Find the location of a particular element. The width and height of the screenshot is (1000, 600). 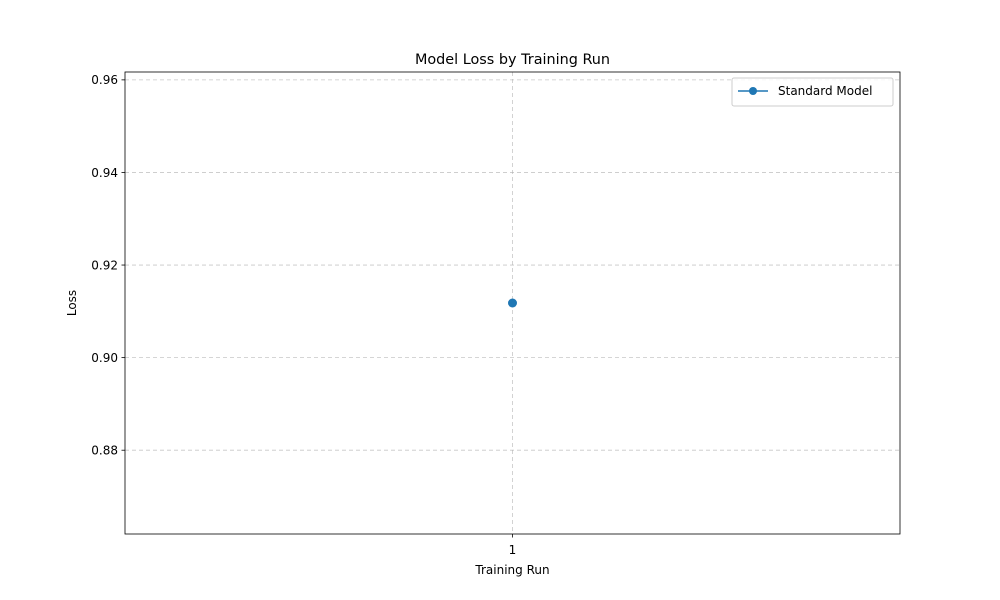

y-tick-label: 0.94 is located at coordinates (104, 173).